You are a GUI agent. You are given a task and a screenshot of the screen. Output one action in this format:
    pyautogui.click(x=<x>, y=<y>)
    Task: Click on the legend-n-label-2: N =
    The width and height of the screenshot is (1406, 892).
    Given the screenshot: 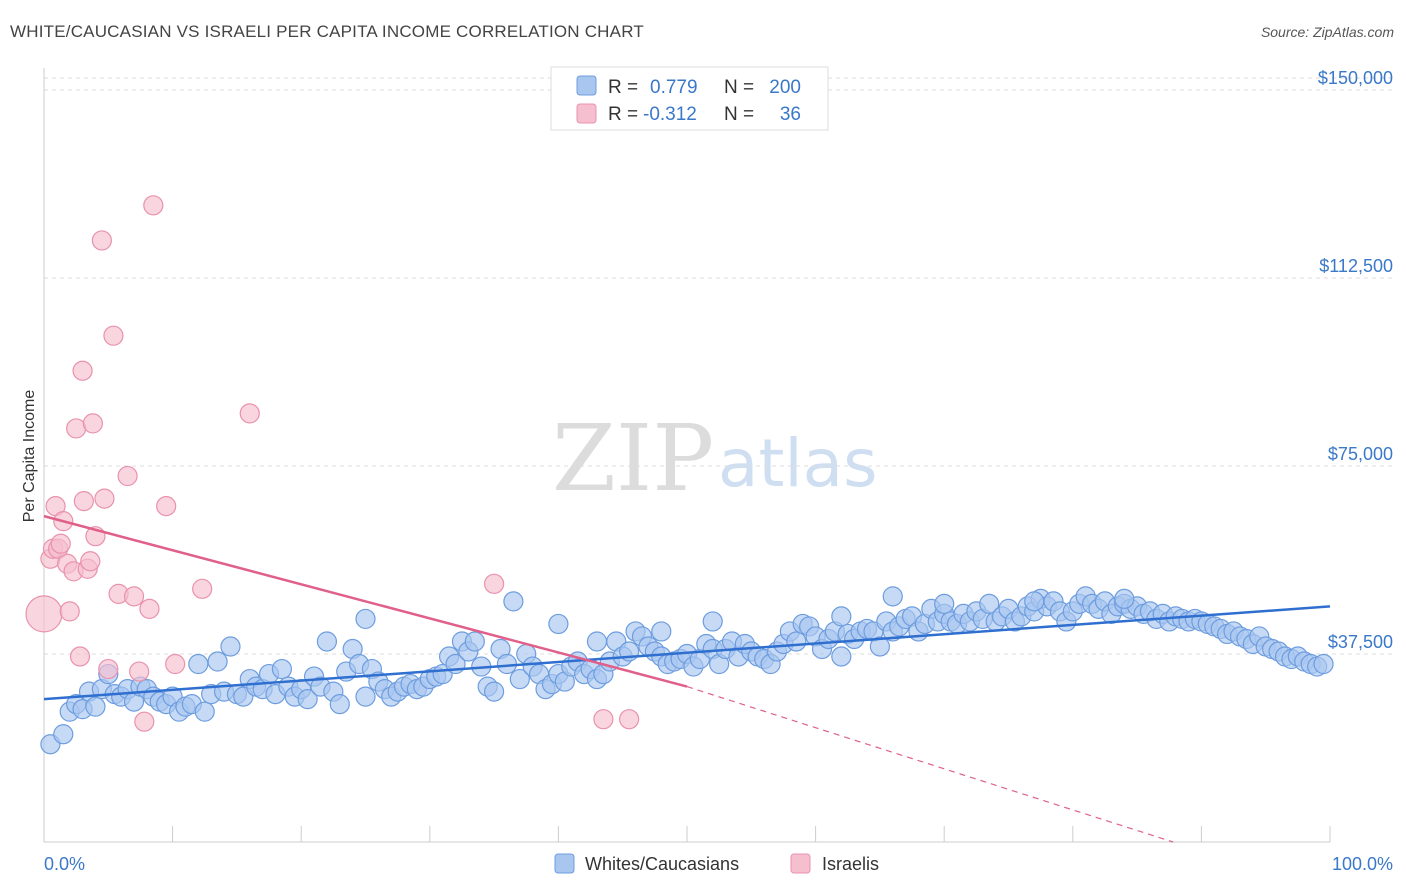 What is the action you would take?
    pyautogui.click(x=739, y=114)
    